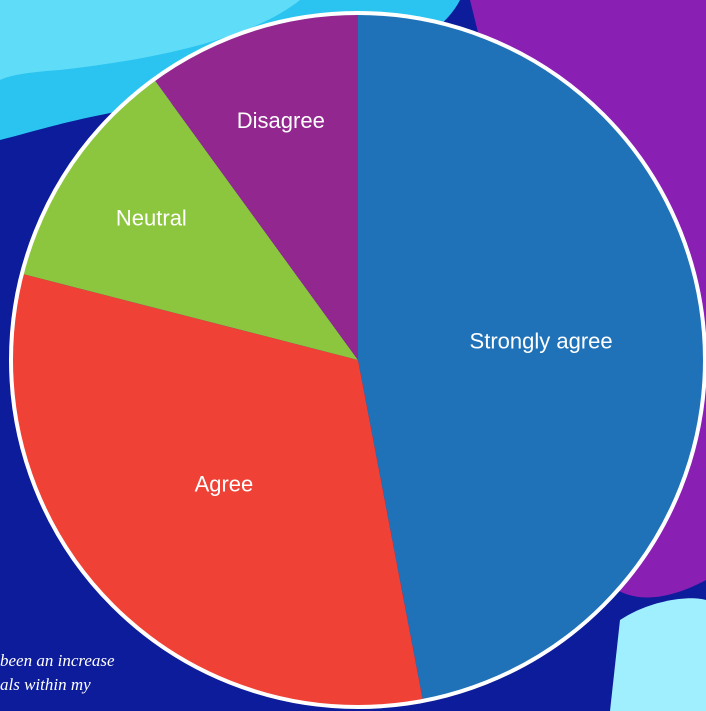 This screenshot has height=711, width=706. What do you see at coordinates (541, 341) in the screenshot?
I see `slice-label: Strongly agree` at bounding box center [541, 341].